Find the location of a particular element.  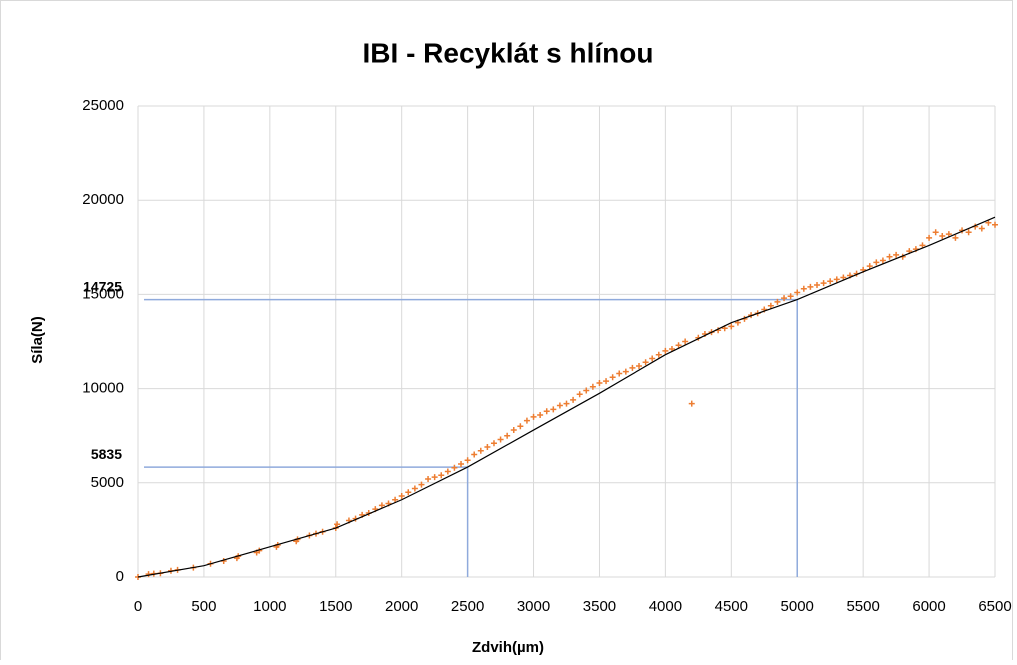

x-tick-label: 4000 is located at coordinates (665, 606).